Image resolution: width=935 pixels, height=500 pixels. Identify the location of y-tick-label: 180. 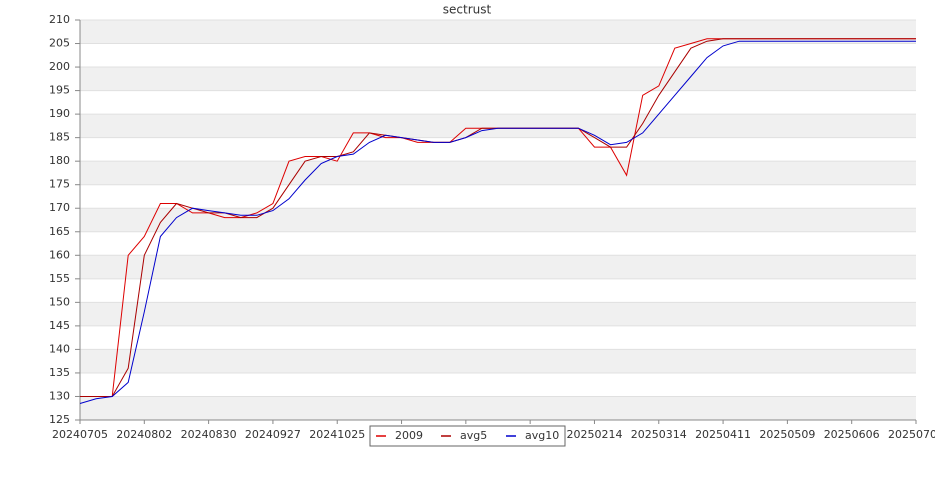
(59, 160).